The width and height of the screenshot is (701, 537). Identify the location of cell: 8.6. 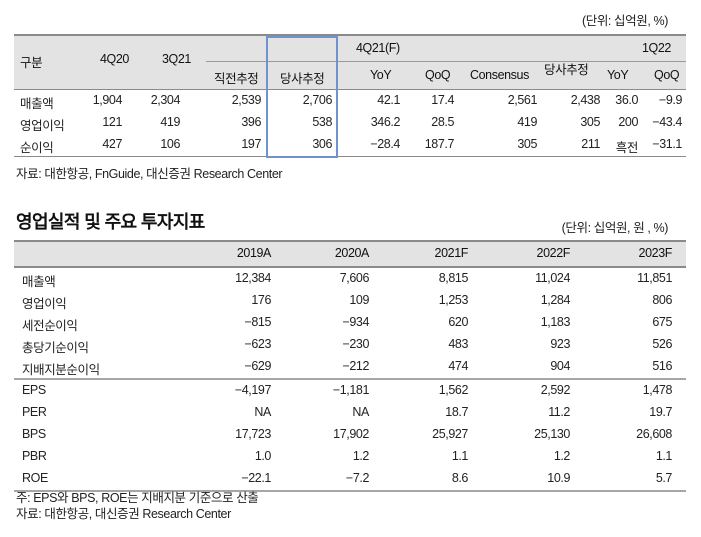
(460, 478).